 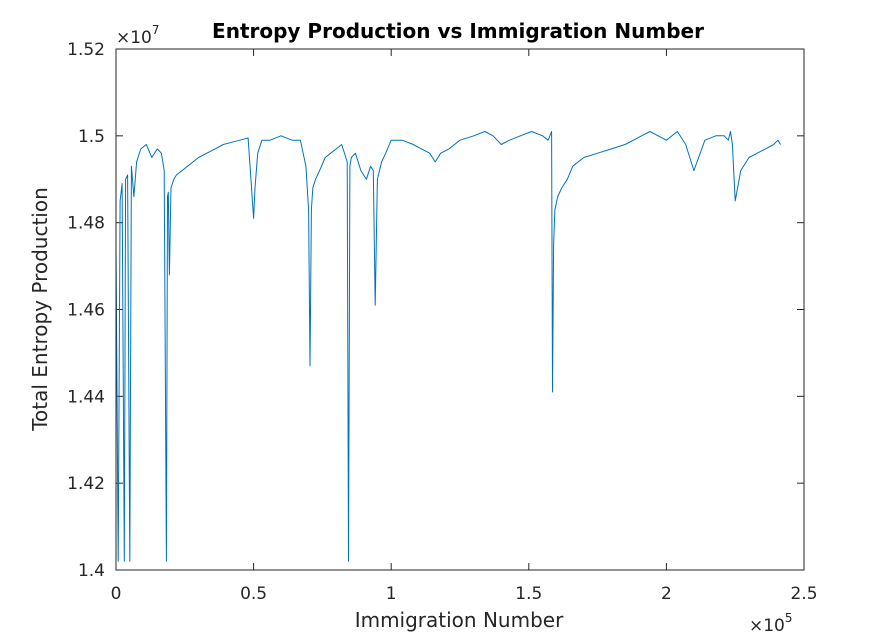 I want to click on x-tick-label: 1, so click(x=391, y=594).